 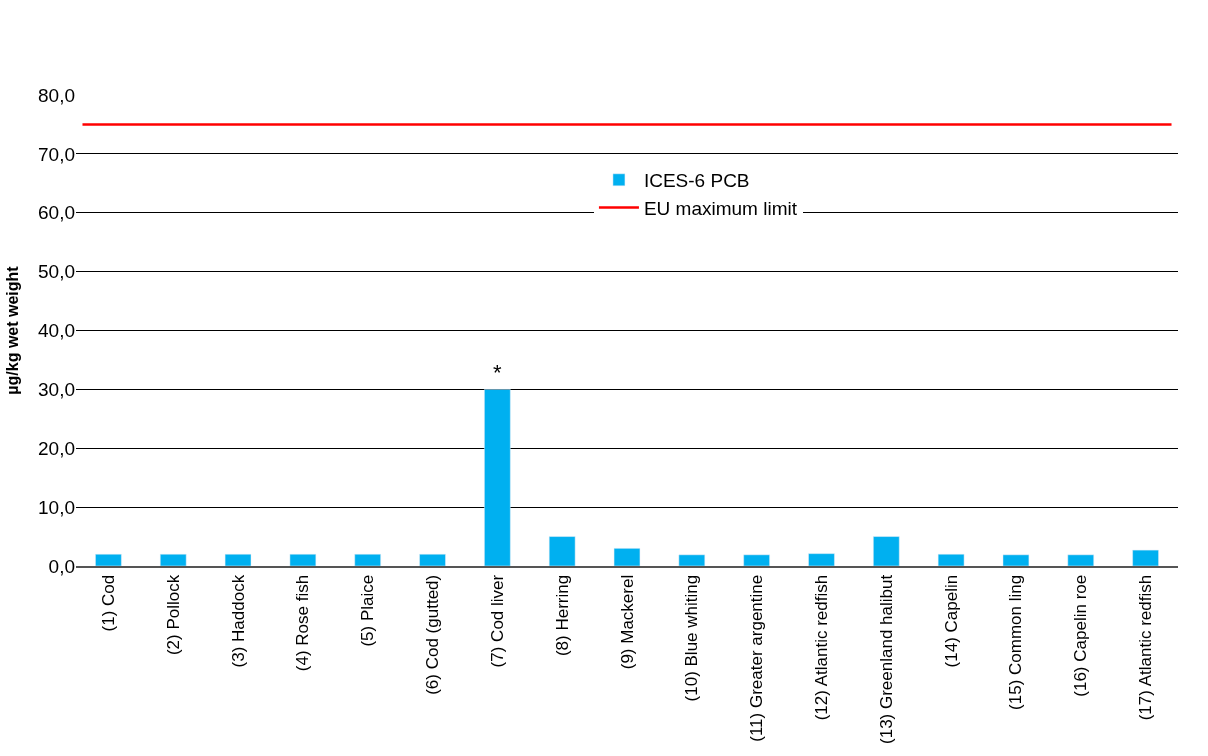 I want to click on y-tick-label: 50,0, so click(x=56, y=272).